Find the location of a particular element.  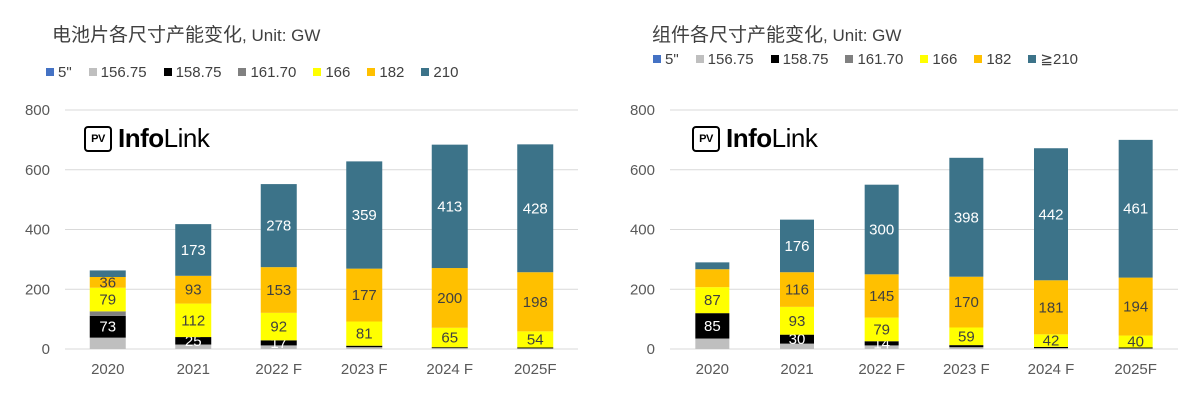

data-label: 87 is located at coordinates (712, 300).